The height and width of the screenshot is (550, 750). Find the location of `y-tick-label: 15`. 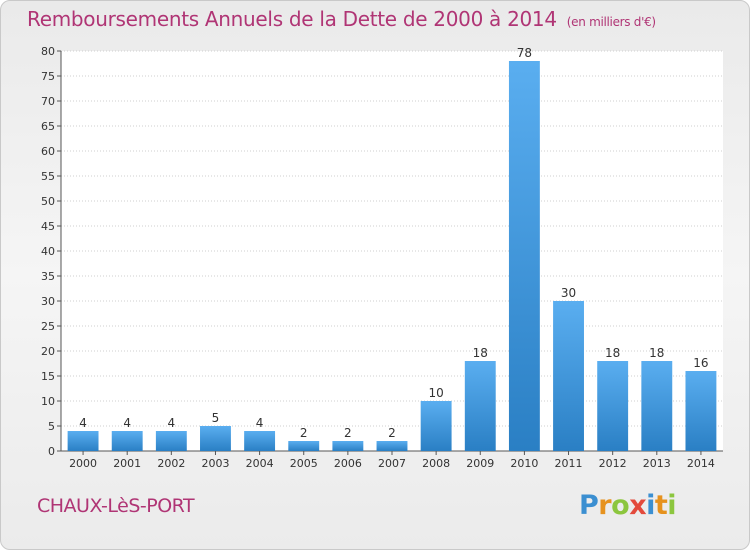

y-tick-label: 15 is located at coordinates (48, 376).